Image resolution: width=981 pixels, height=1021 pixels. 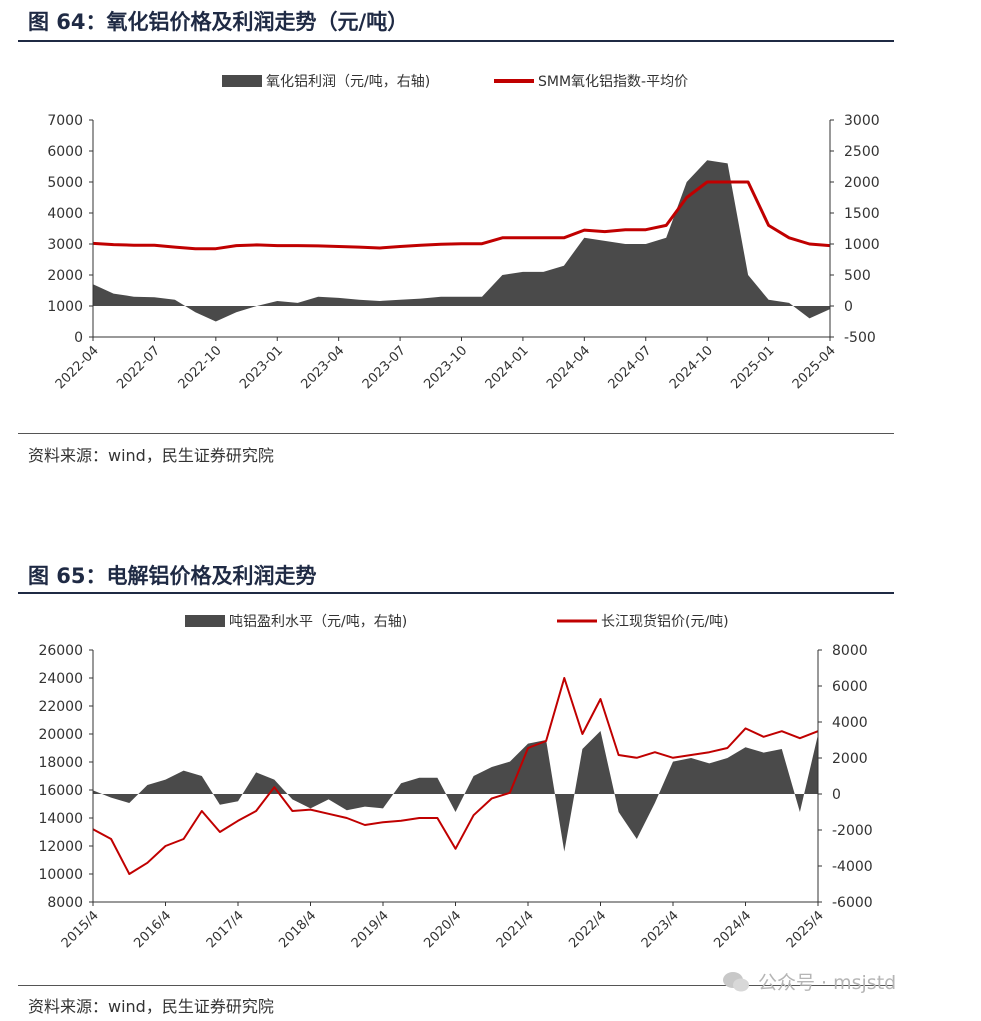 What do you see at coordinates (456, 41) in the screenshot?
I see `figure-64-top-rule` at bounding box center [456, 41].